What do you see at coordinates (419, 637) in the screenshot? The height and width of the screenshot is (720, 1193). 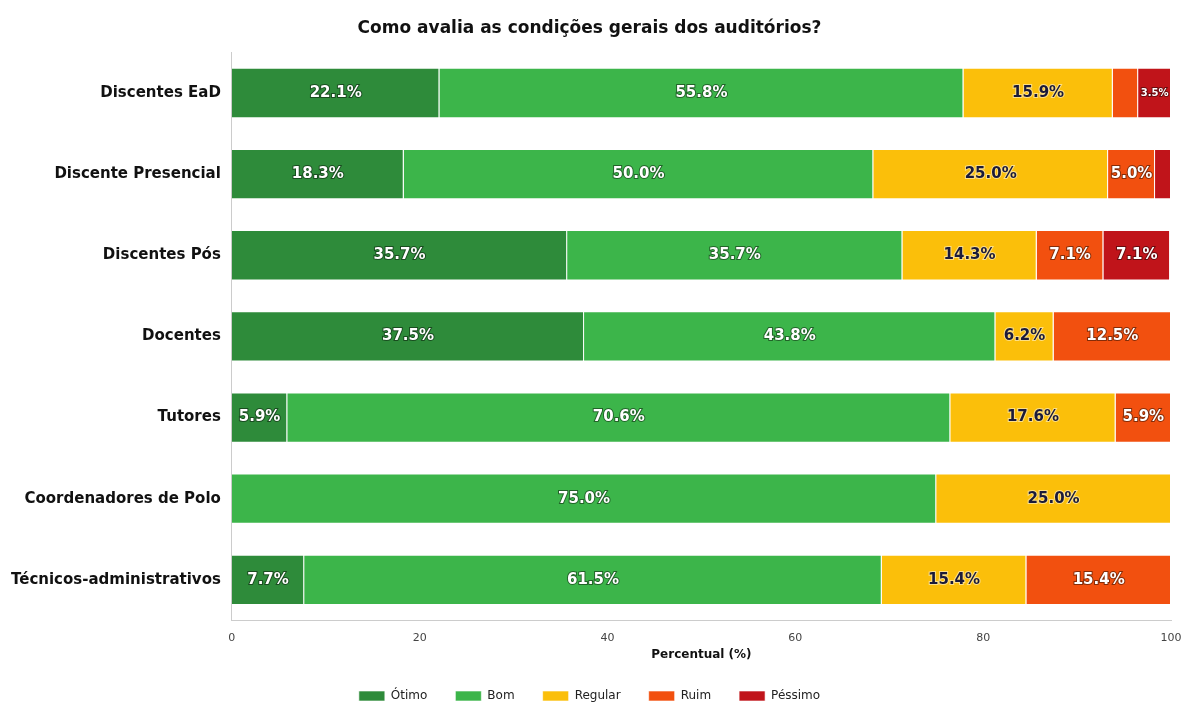 I see `x-tick-label: 20` at bounding box center [419, 637].